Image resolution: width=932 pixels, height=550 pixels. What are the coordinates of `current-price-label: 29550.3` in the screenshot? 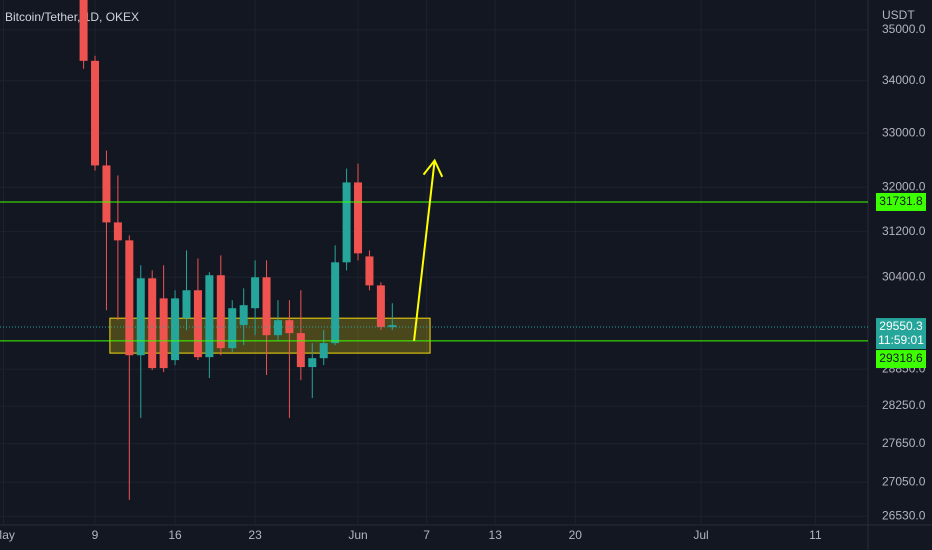 It's located at (901, 326).